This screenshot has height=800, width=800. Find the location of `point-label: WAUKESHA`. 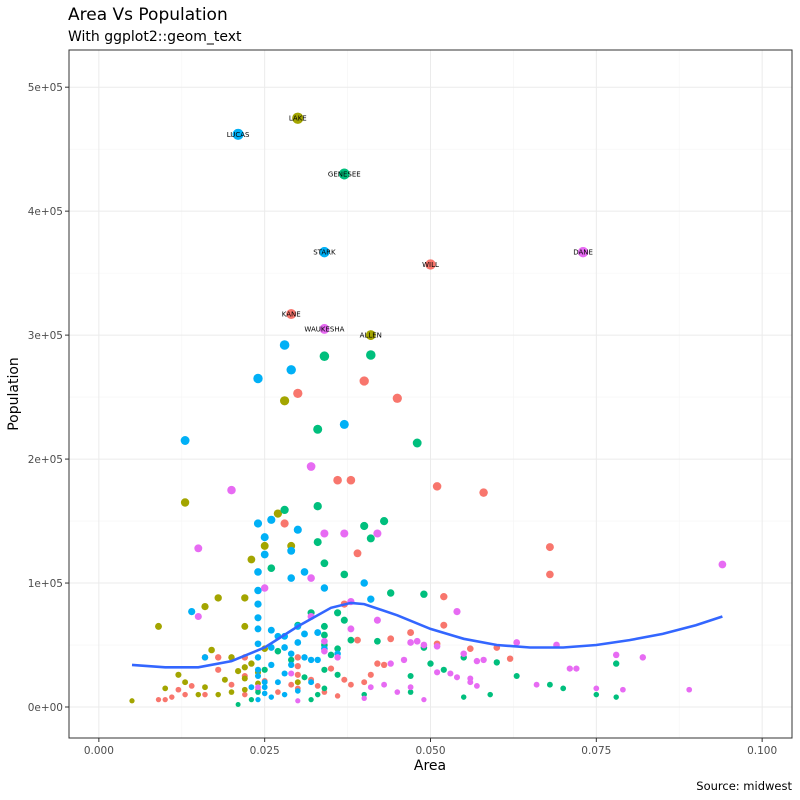

point-label: WAUKESHA is located at coordinates (324, 329).